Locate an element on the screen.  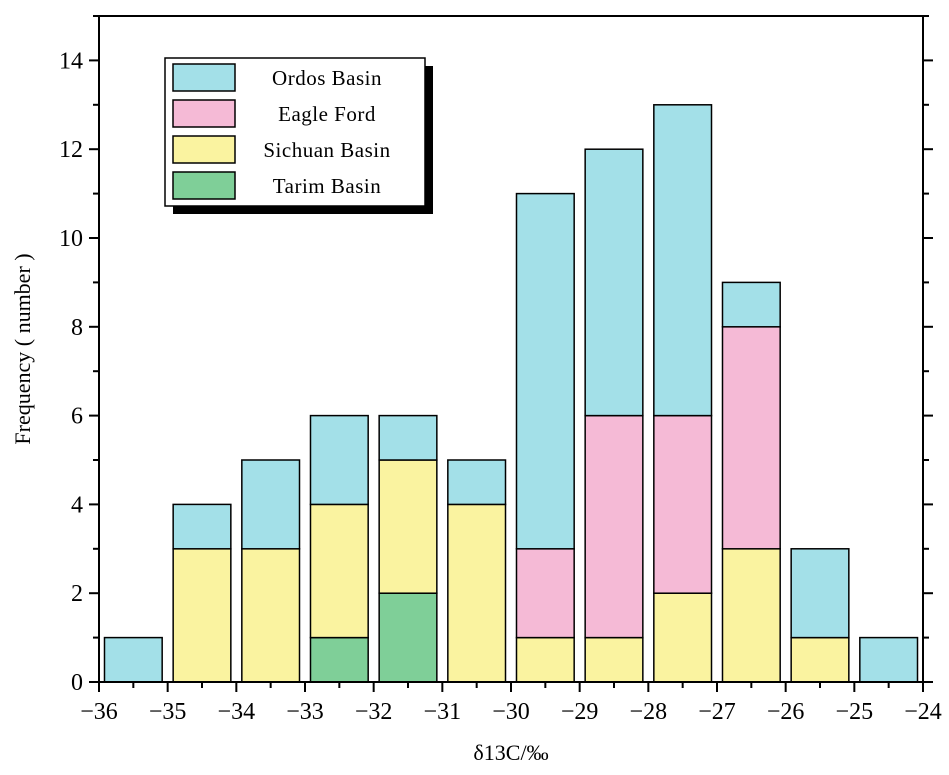
x-tick-label: −35 is located at coordinates (168, 712).